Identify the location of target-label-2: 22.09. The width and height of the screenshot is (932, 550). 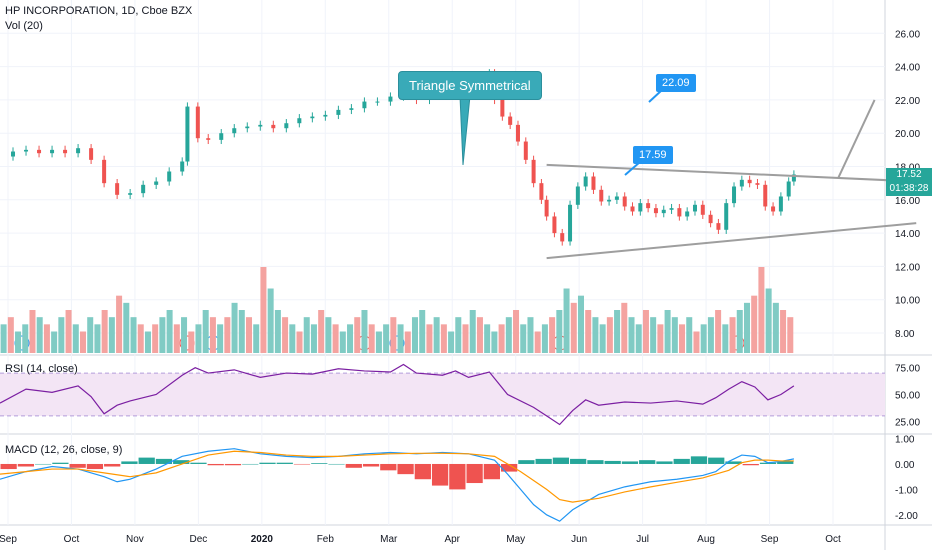
(676, 83).